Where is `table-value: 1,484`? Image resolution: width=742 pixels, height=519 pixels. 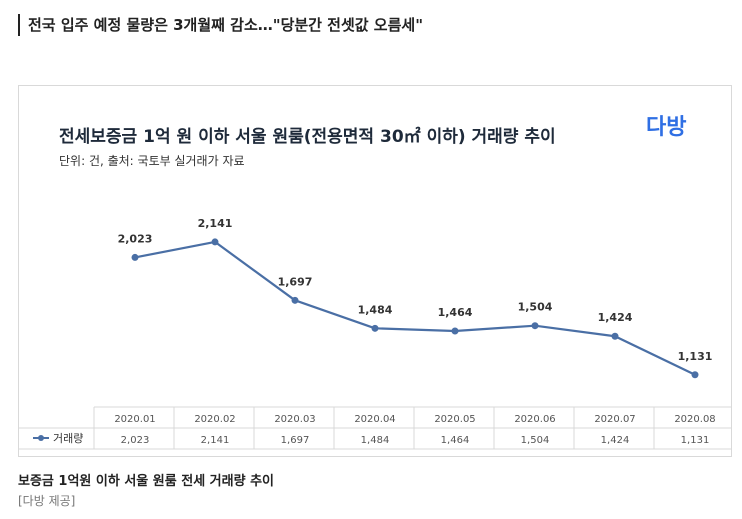 table-value: 1,484 is located at coordinates (375, 440).